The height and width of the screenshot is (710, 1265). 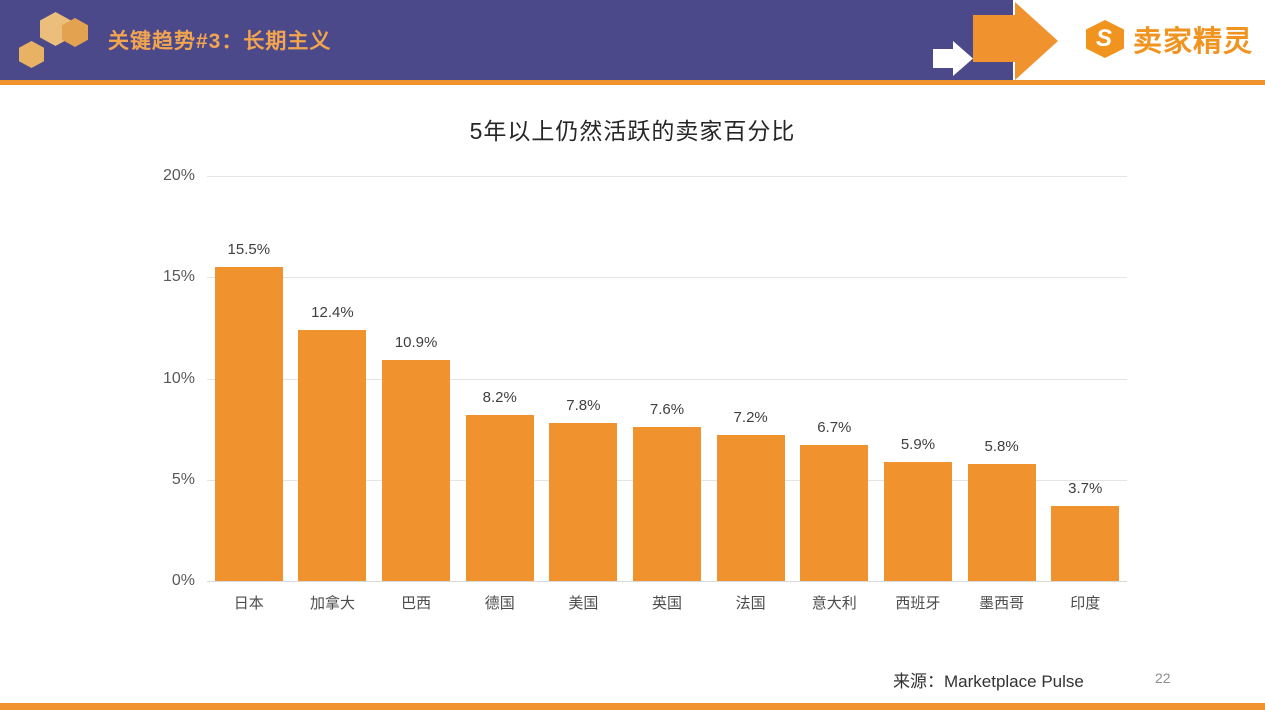 What do you see at coordinates (220, 41) in the screenshot?
I see `slide-title: 关键趋势#3：长期主义` at bounding box center [220, 41].